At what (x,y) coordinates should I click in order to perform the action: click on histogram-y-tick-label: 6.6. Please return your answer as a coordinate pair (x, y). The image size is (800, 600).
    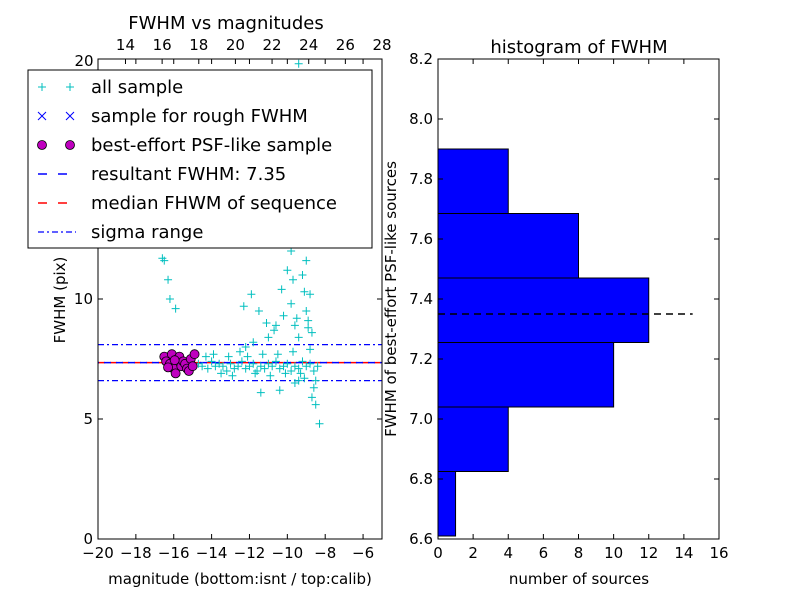
    Looking at the image, I should click on (421, 539).